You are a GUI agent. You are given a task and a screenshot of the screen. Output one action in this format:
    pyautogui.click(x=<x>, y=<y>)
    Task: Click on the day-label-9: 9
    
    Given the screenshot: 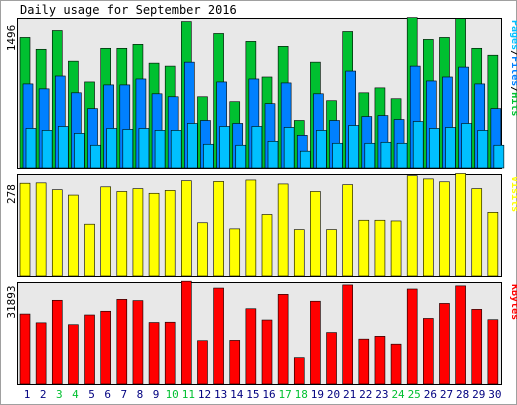 What is the action you would take?
    pyautogui.click(x=156, y=394)
    